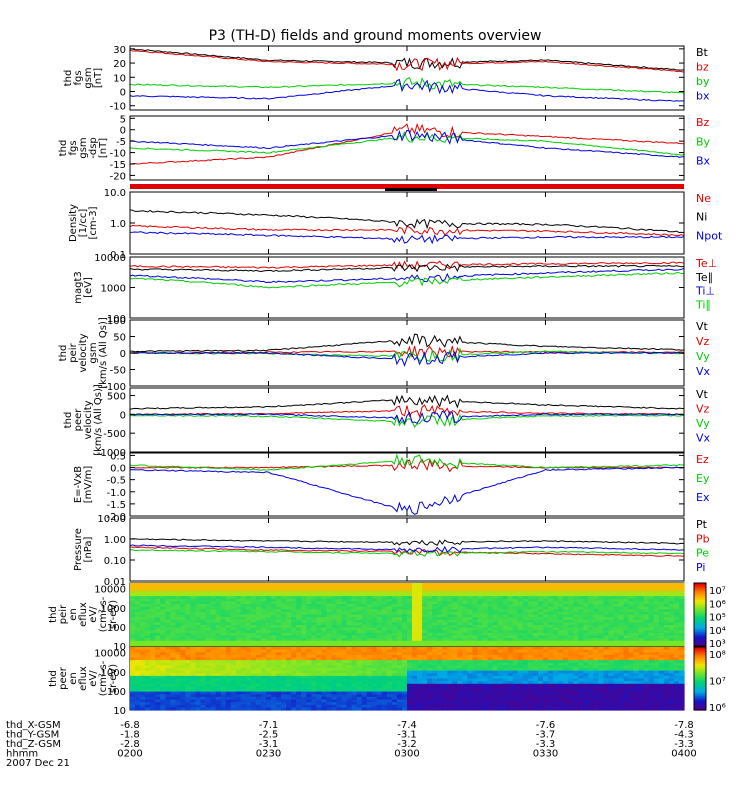  I want to click on legend-Vz: Vz, so click(703, 341).